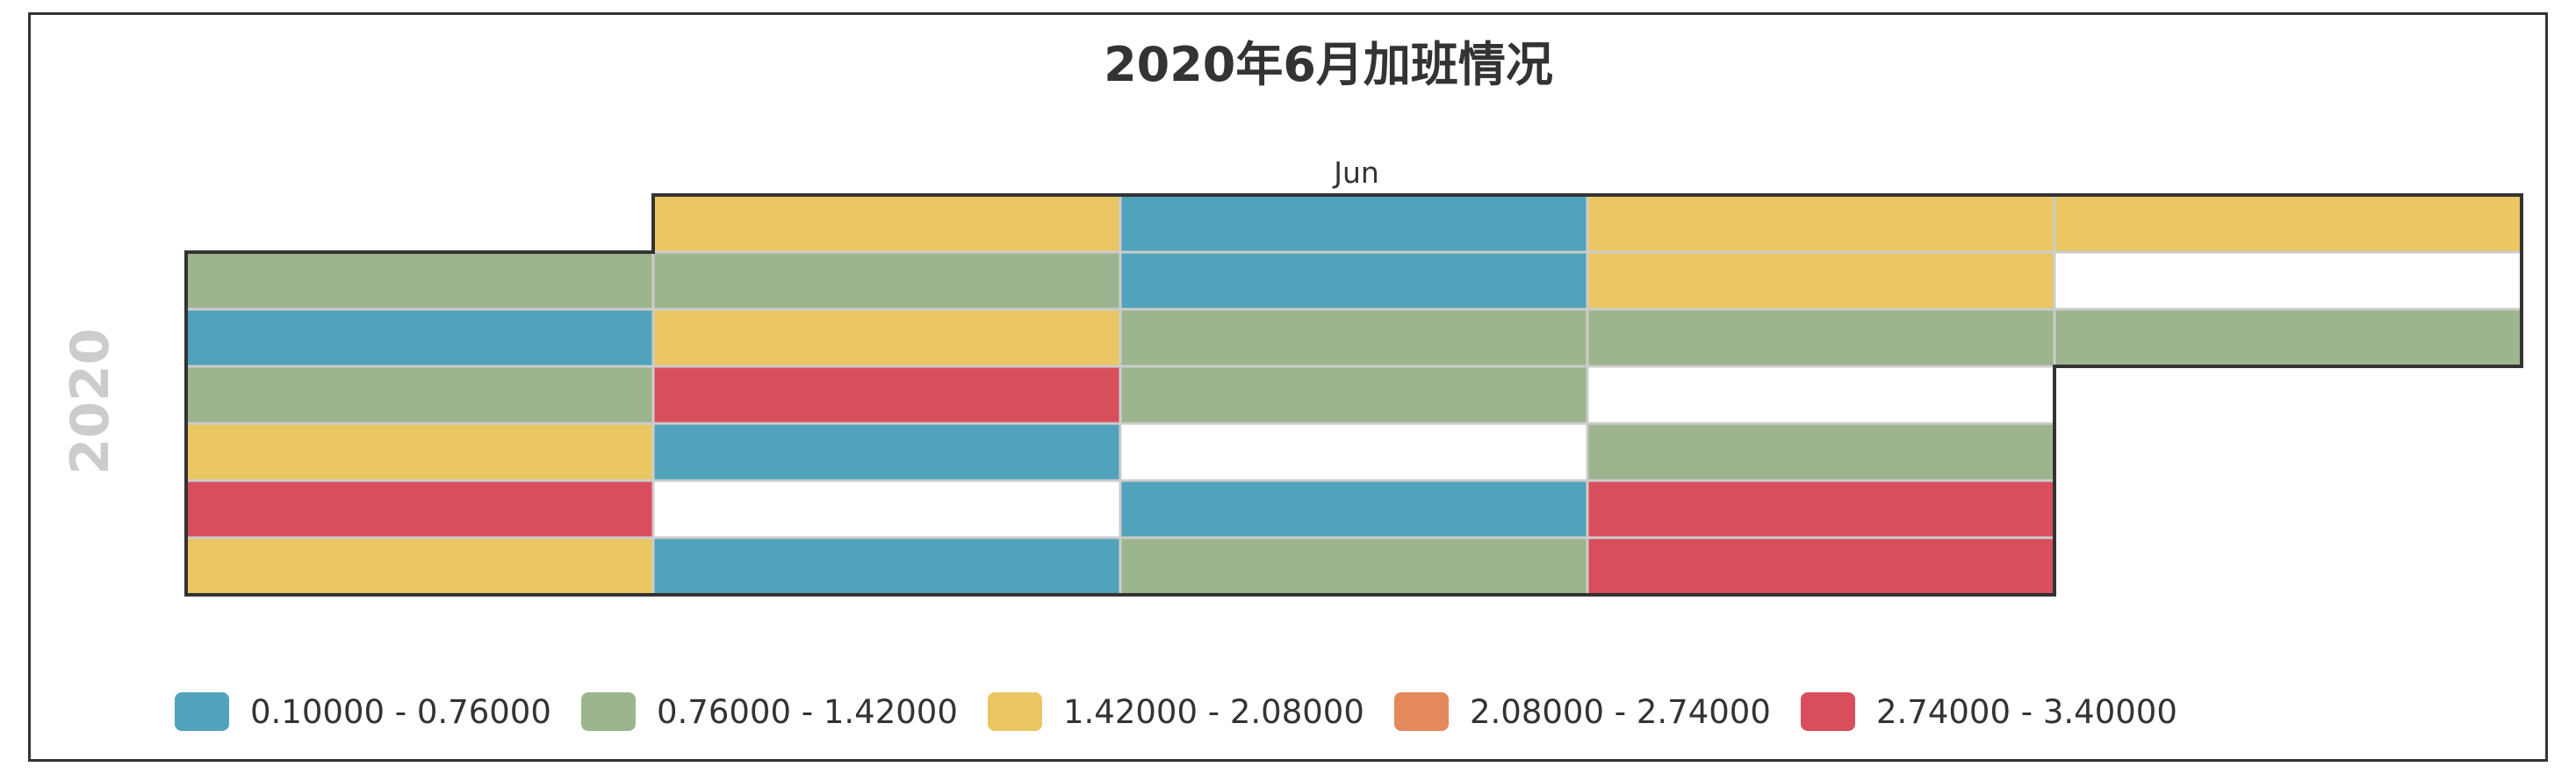 The height and width of the screenshot is (774, 2576). What do you see at coordinates (90, 402) in the screenshot?
I see `year-label: 2020` at bounding box center [90, 402].